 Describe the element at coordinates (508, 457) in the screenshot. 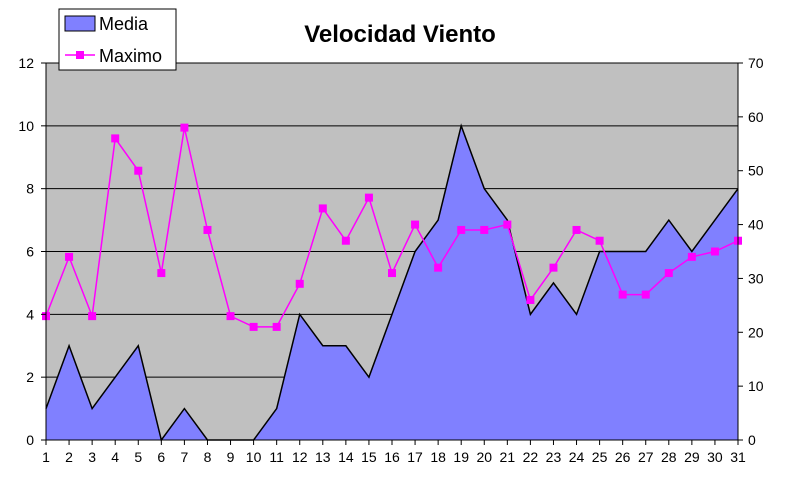

I see `x-tick-label: 21` at that location.